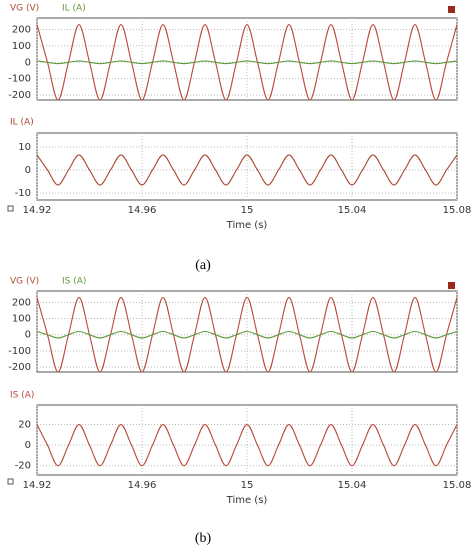  Describe the element at coordinates (24, 425) in the screenshot. I see `y-tick-label: 20` at that location.